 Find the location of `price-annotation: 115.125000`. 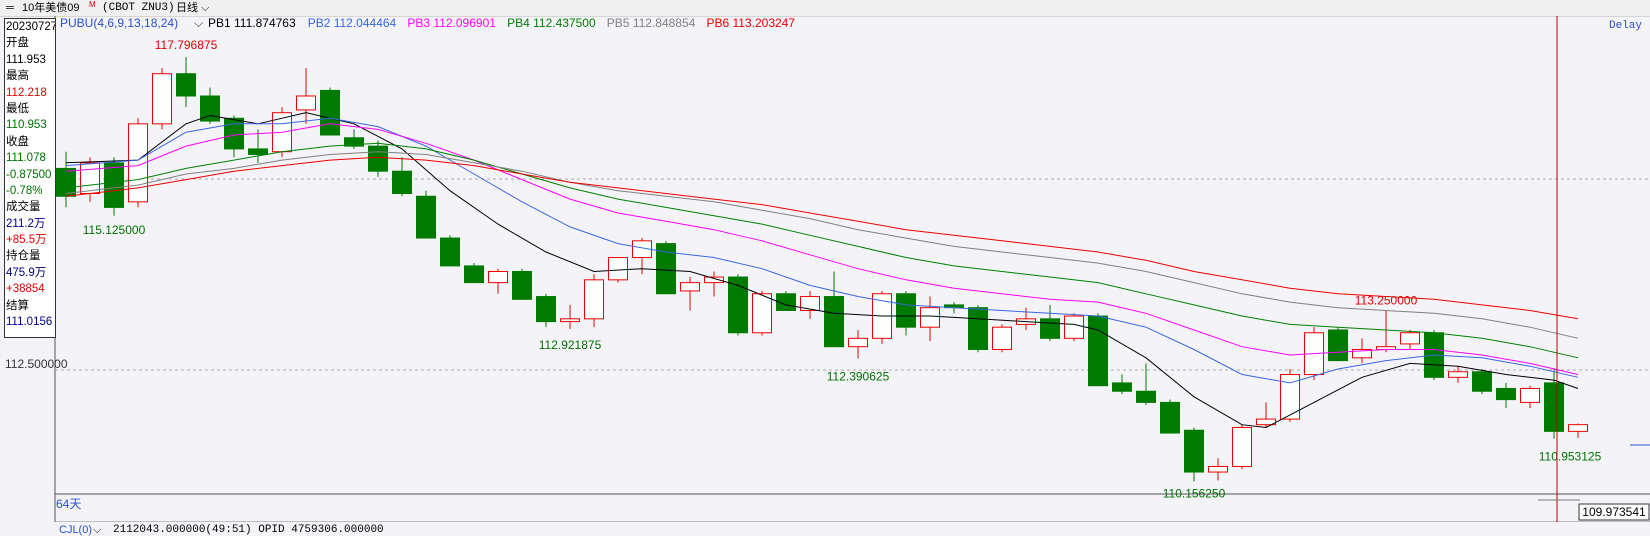

price-annotation: 115.125000 is located at coordinates (114, 230).